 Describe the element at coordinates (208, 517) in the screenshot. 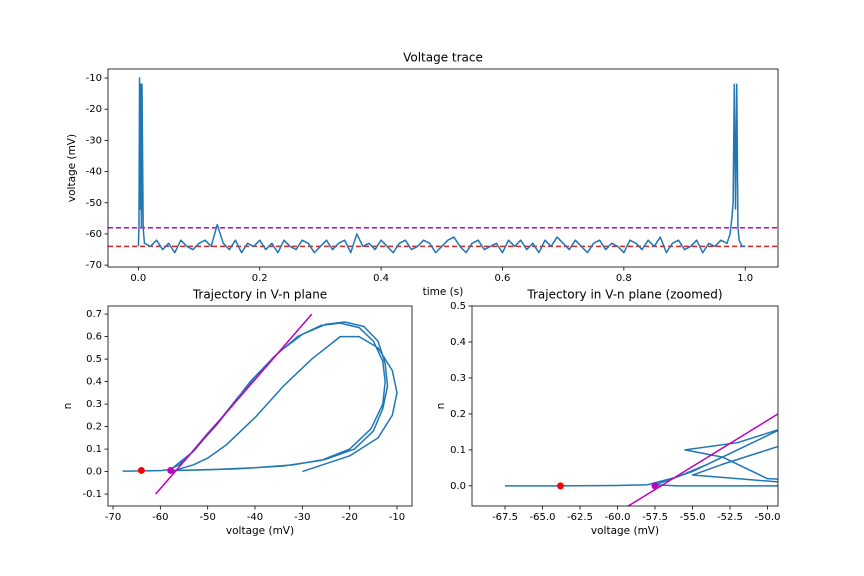

I see `x-tick-label: -50` at that location.